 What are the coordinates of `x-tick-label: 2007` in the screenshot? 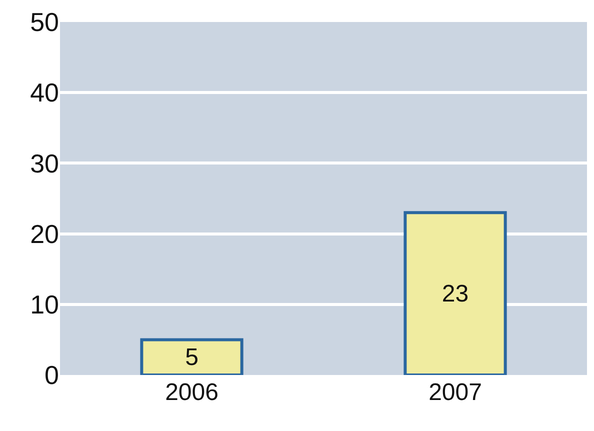 It's located at (455, 392).